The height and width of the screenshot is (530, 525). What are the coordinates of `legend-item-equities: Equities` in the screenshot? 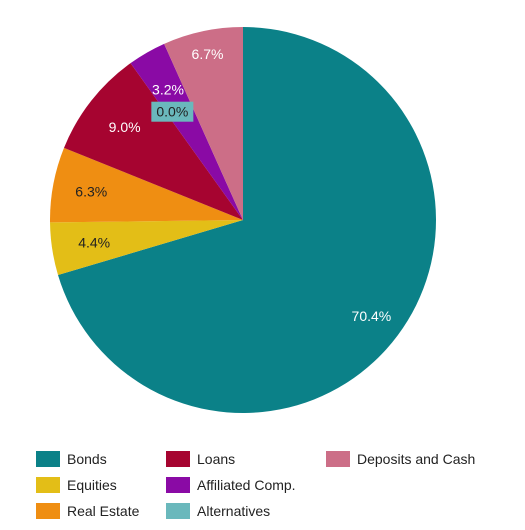 It's located at (76, 485).